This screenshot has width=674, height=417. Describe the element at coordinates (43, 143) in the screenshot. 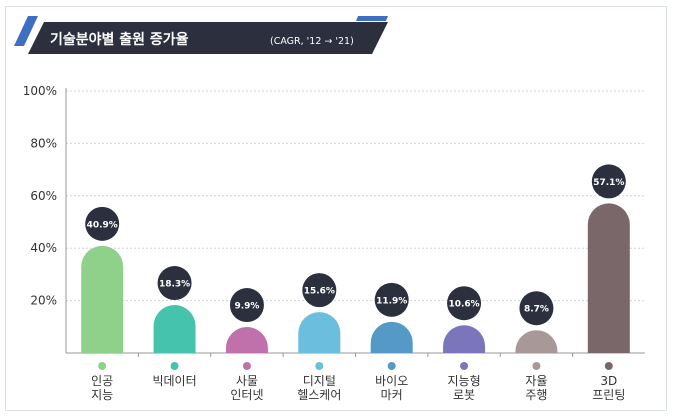

I see `y-tick-label: 80%` at that location.